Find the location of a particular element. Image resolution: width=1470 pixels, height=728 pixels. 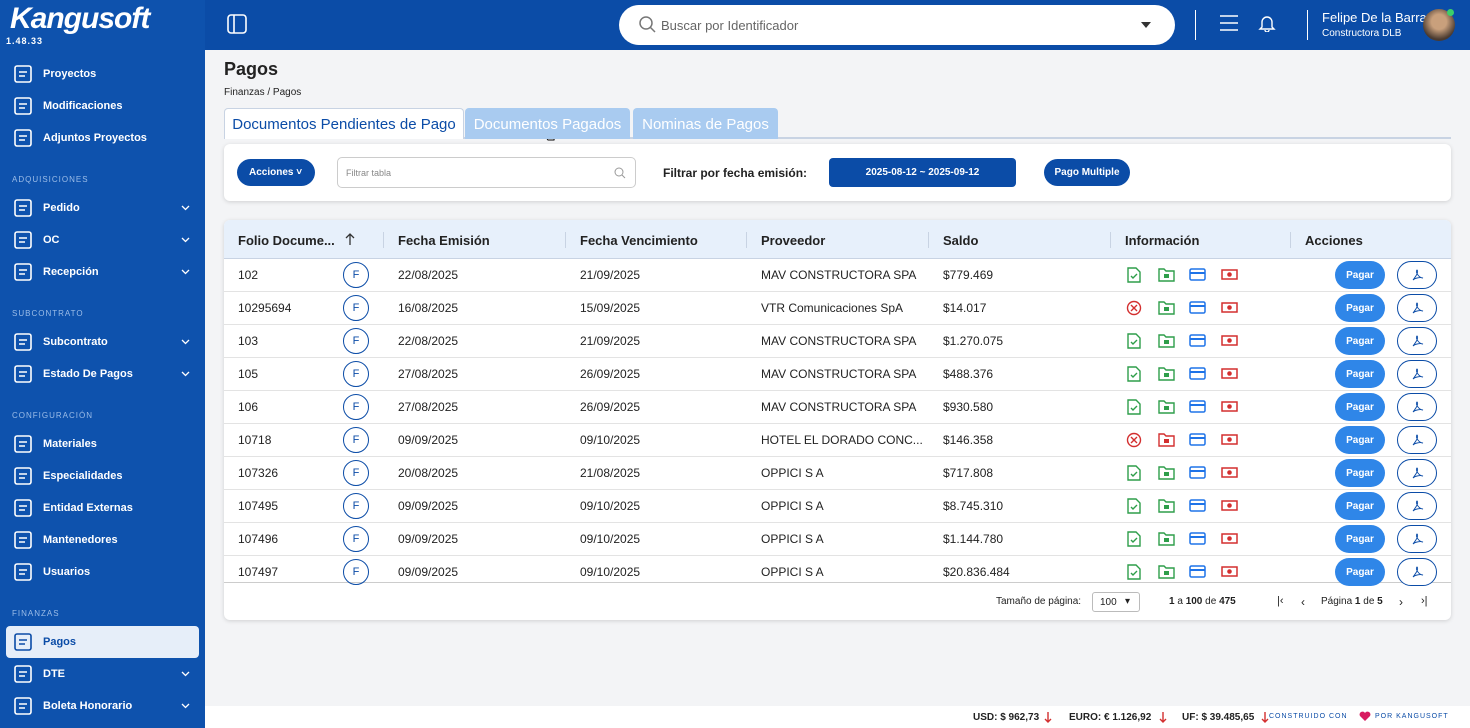

page-size-select: 100 ▾ is located at coordinates (1116, 602).